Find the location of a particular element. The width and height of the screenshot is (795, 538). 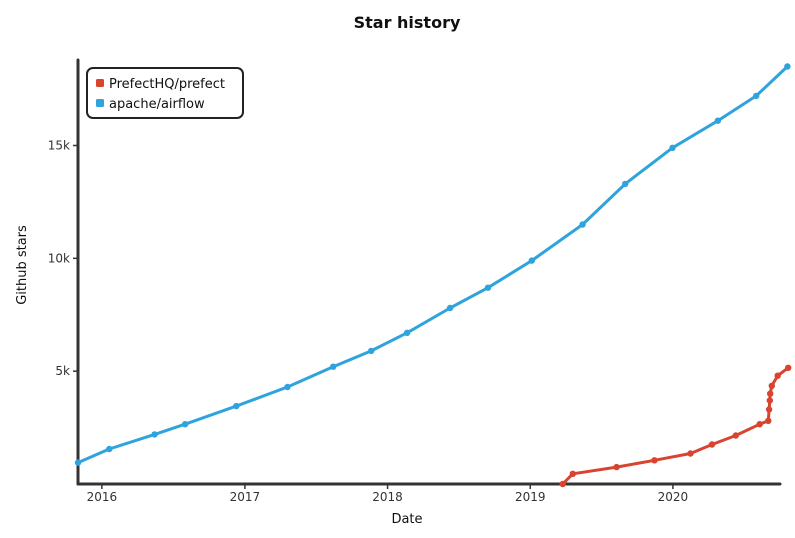

series-line is located at coordinates (675, 426).